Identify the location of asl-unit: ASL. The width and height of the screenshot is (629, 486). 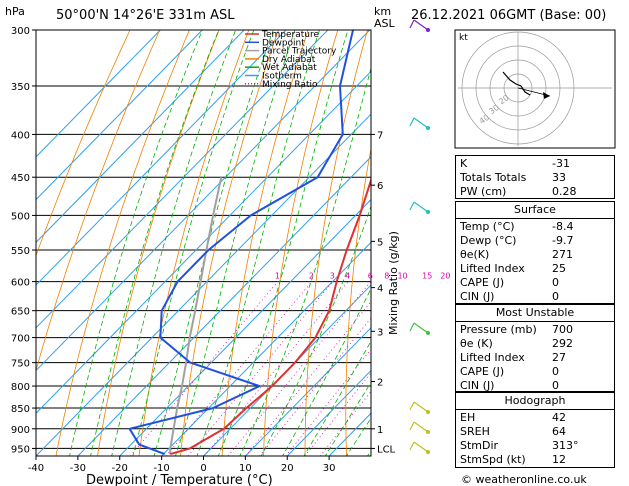
(385, 23).